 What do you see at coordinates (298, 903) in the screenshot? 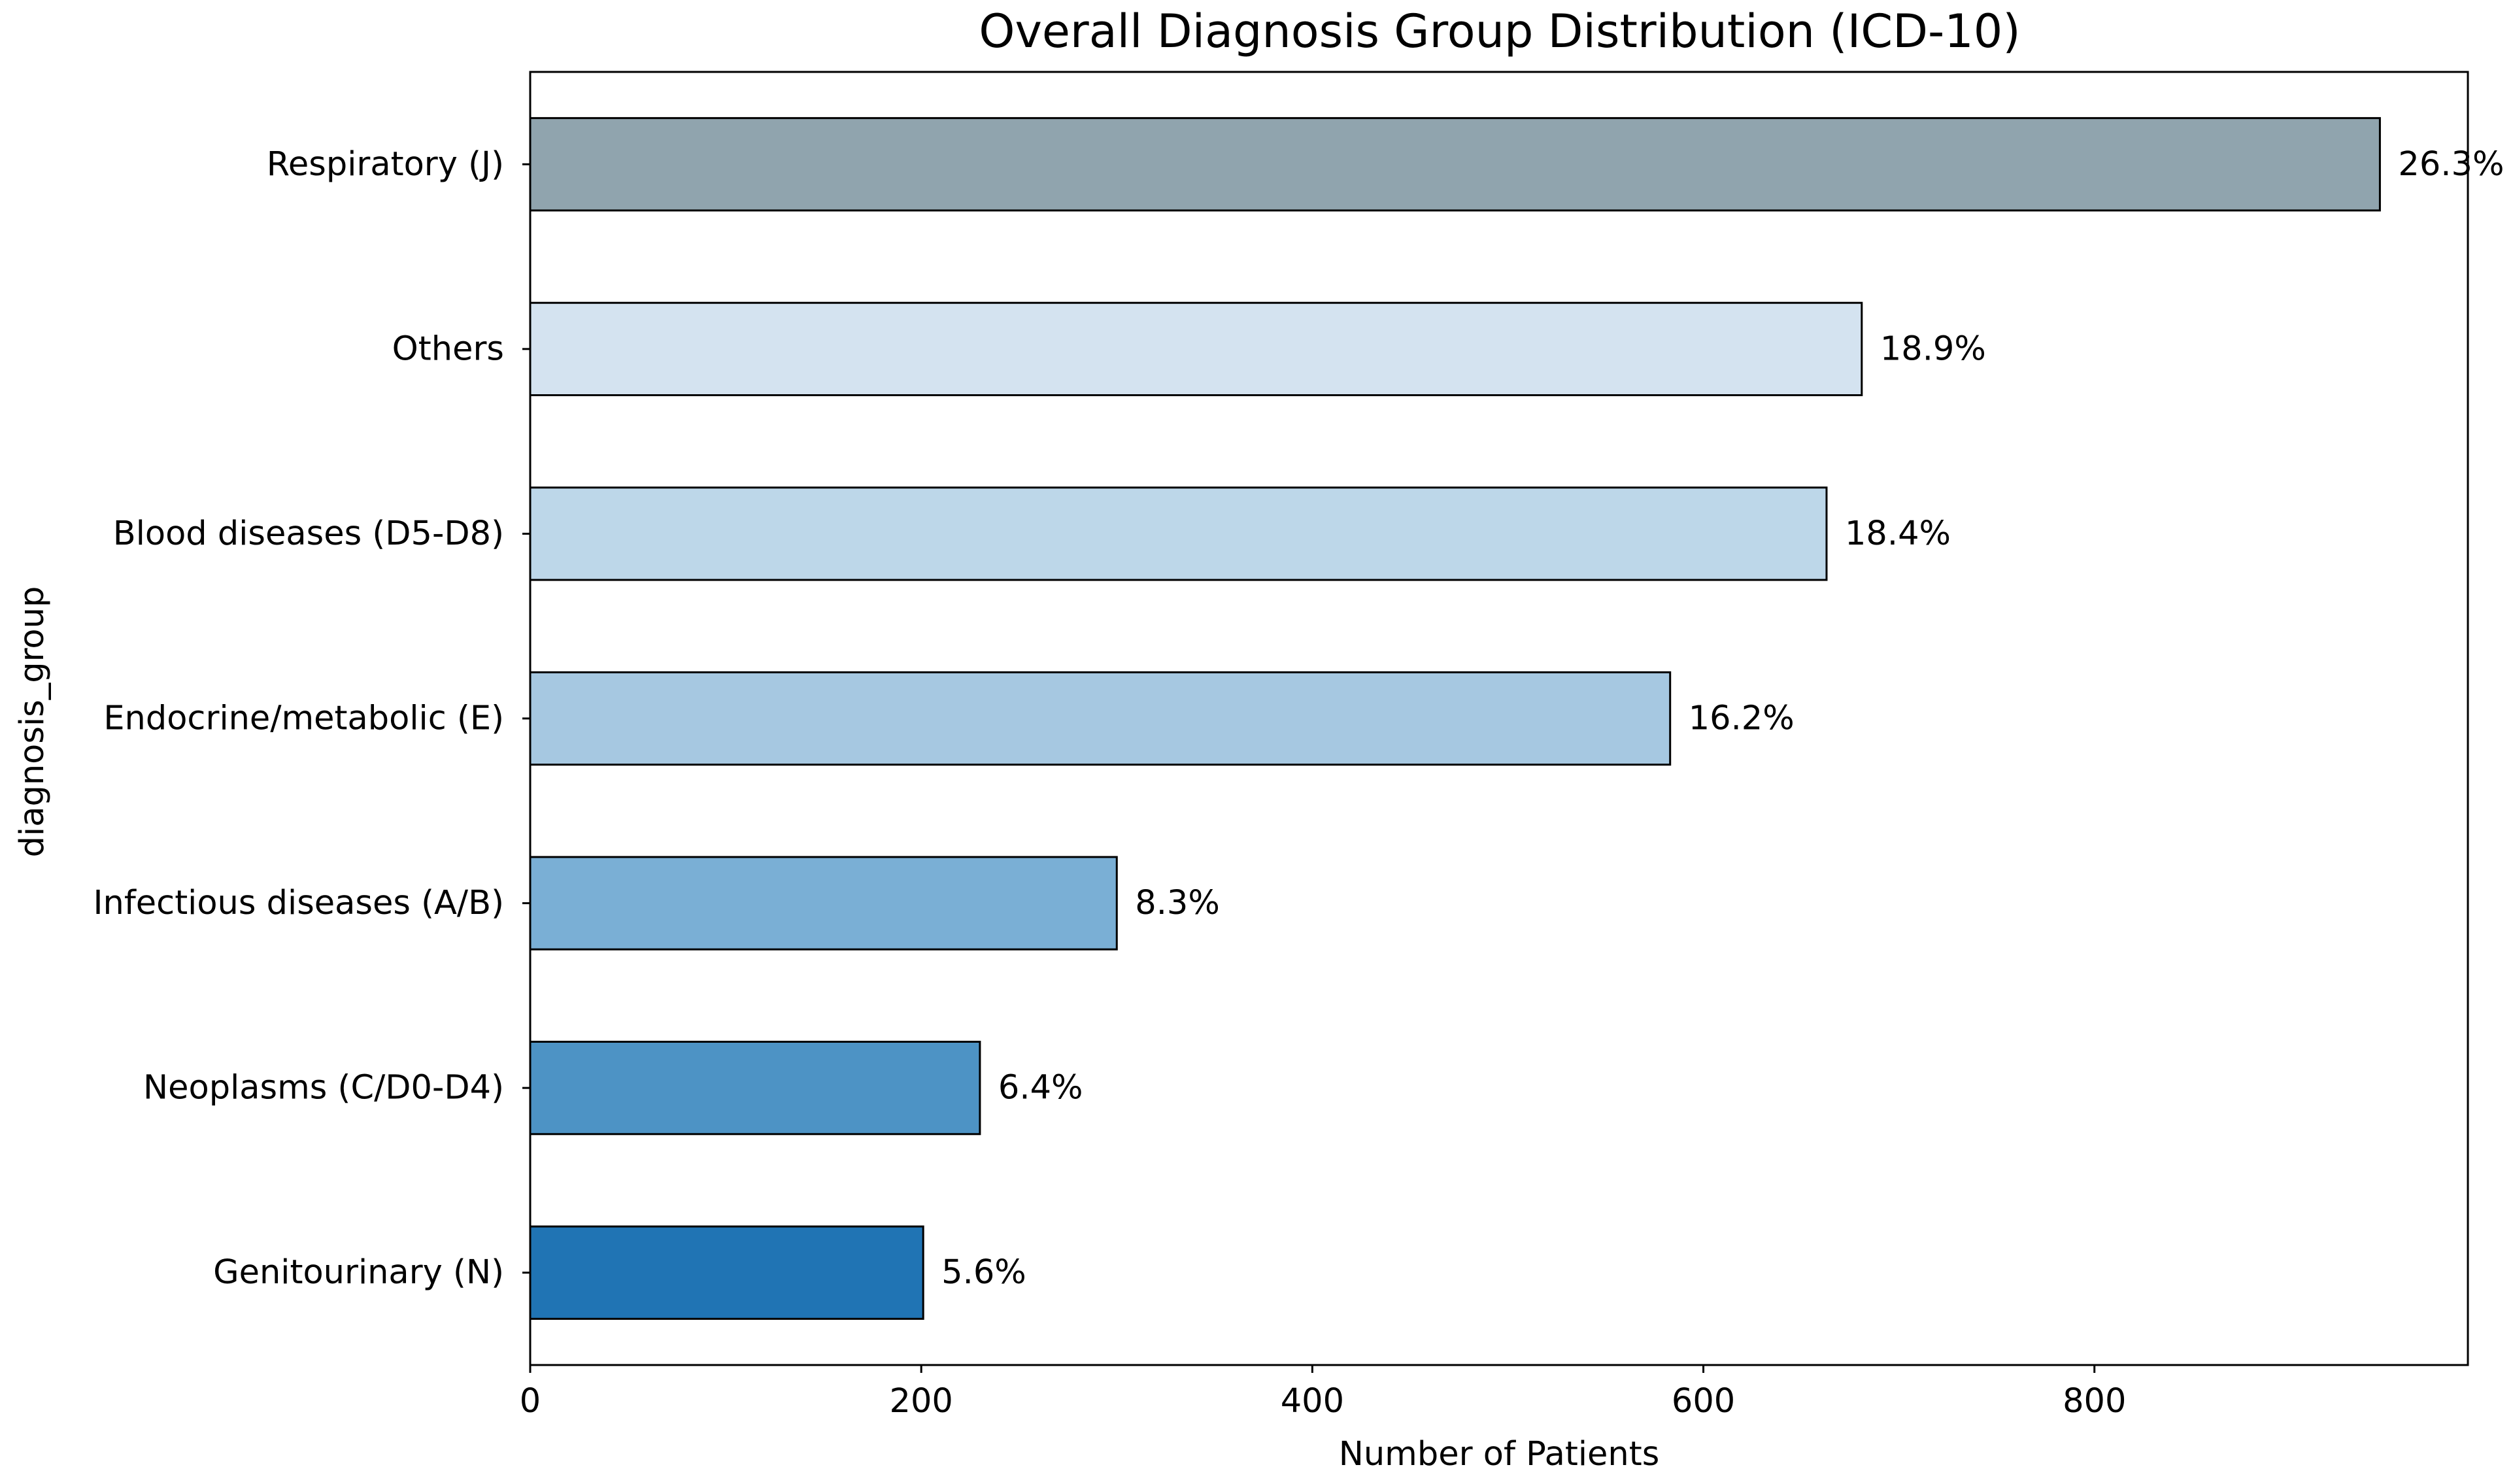
I see `y-tick-label-4: Infectious diseases (A/B)` at bounding box center [298, 903].